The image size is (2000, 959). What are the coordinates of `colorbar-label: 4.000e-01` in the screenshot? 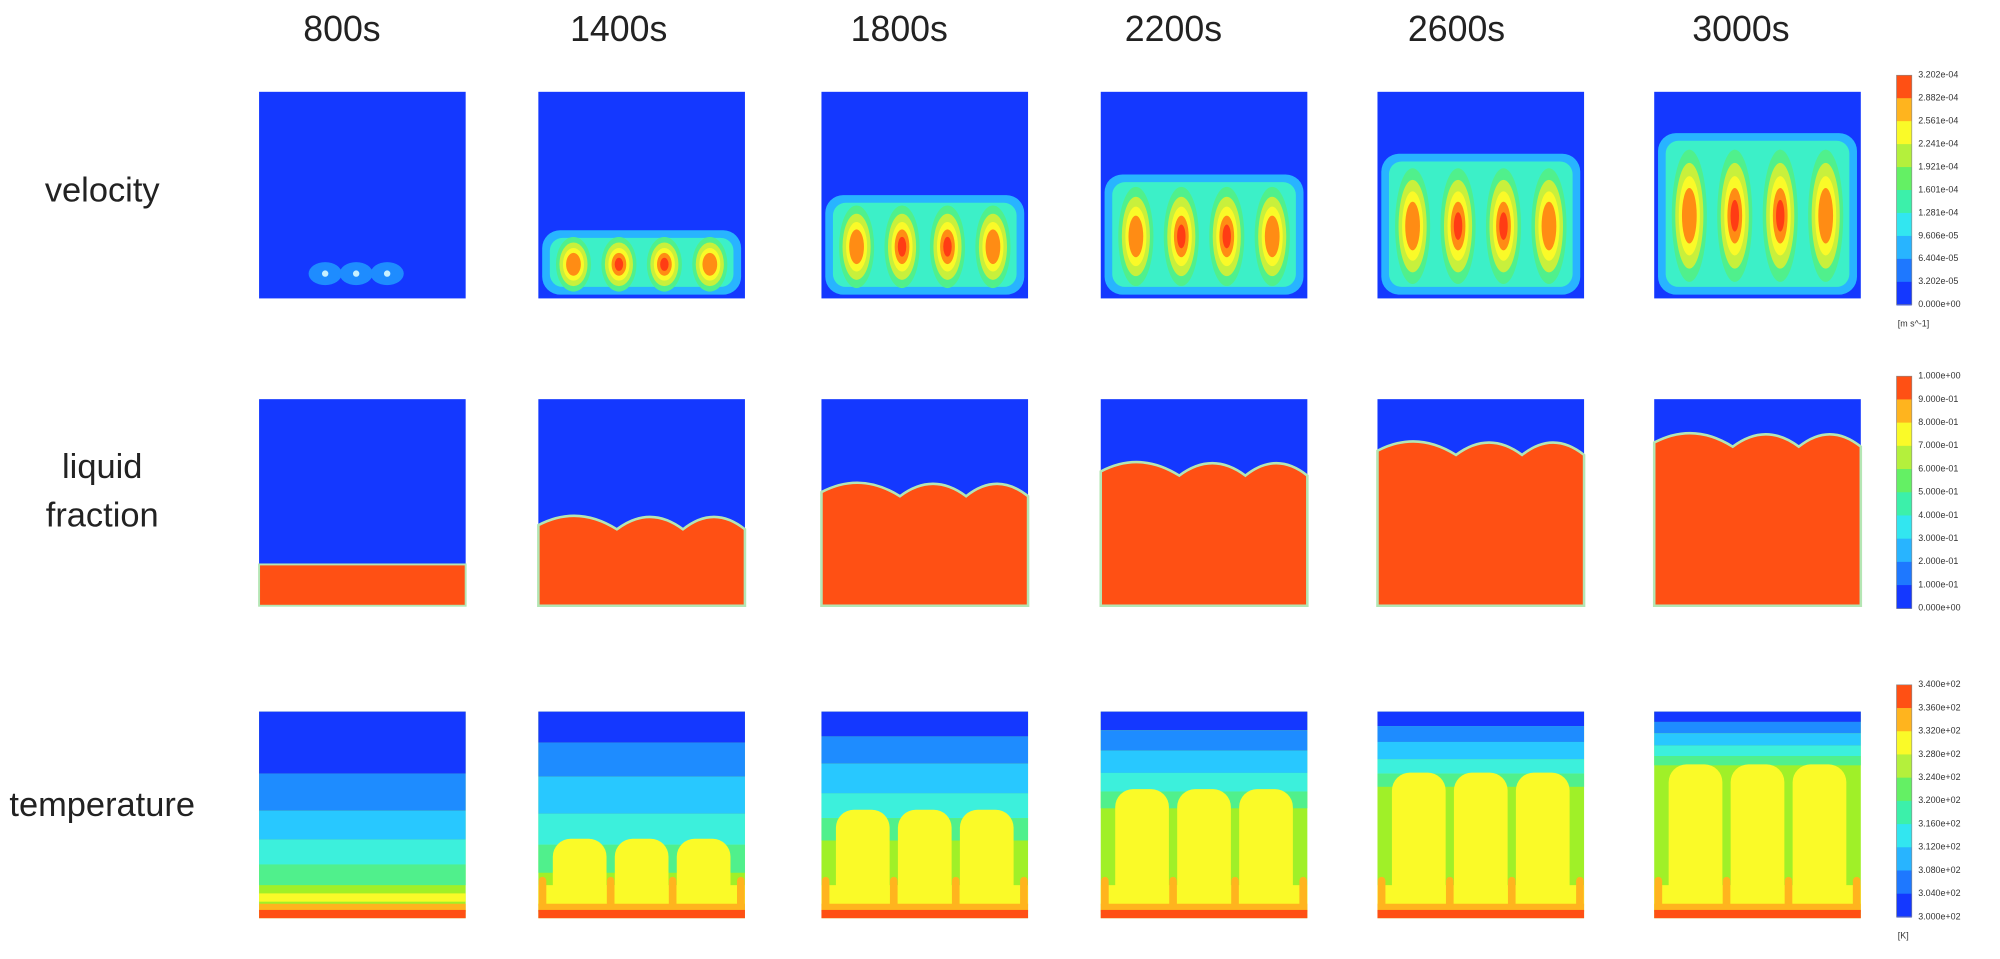 It's located at (1938, 515).